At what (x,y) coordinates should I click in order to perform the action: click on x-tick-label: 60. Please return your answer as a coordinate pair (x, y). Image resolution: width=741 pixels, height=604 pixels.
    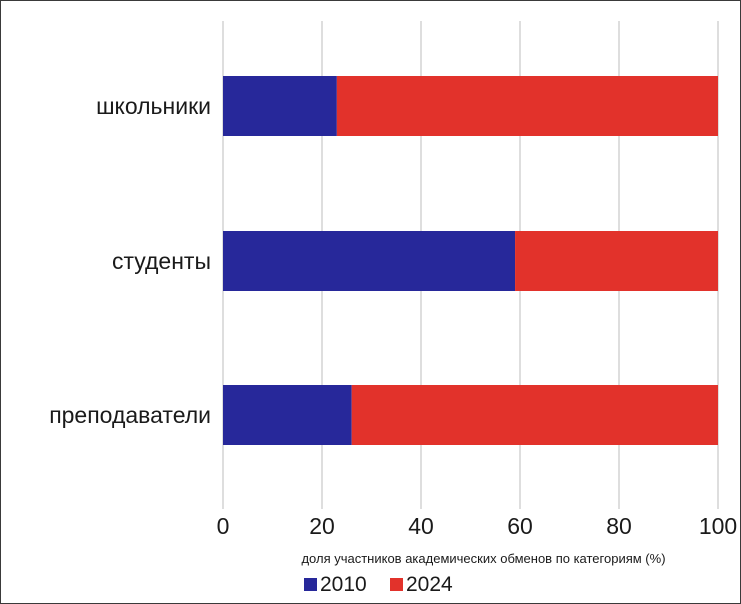
    Looking at the image, I should click on (520, 526).